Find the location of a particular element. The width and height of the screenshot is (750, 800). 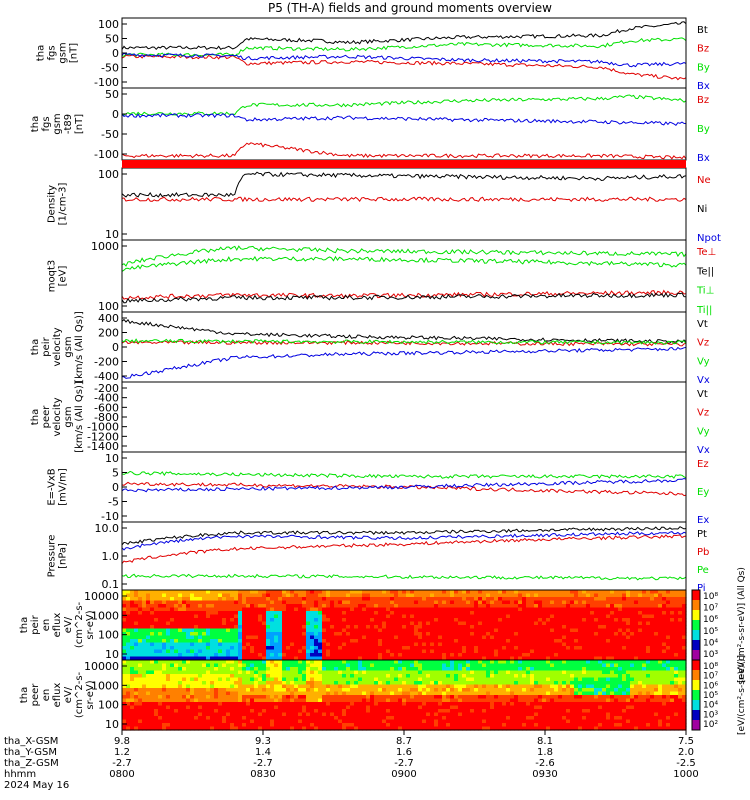

ytick-density: 100 is located at coordinates (108, 174).